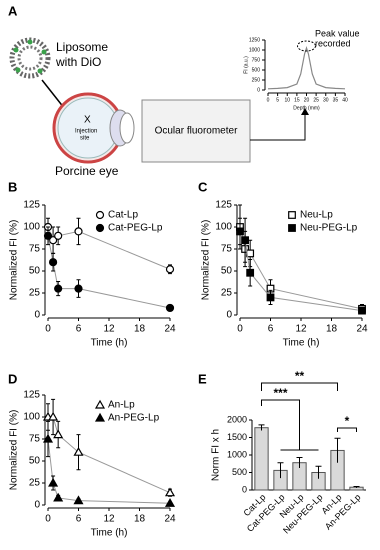 The height and width of the screenshot is (550, 380). I want to click on legend-label: An-Lp, so click(121, 405).